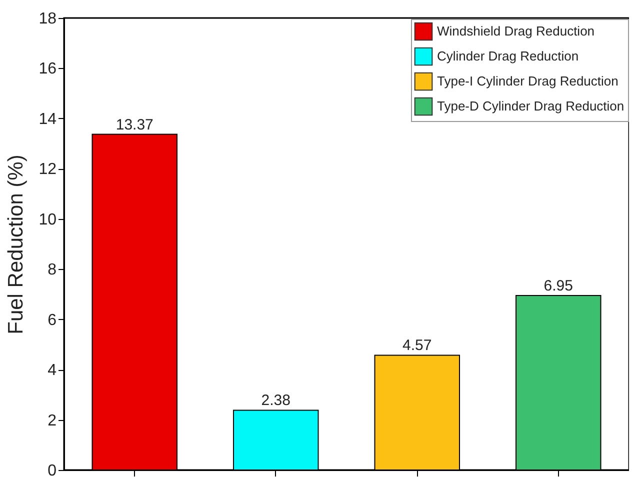  I want to click on y-tick-label: 10, so click(47, 219).